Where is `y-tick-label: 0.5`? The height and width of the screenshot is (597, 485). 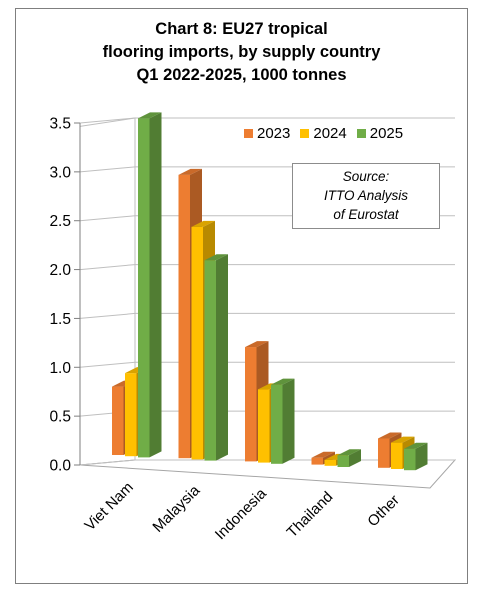
y-tick-label: 0.5 is located at coordinates (60, 417).